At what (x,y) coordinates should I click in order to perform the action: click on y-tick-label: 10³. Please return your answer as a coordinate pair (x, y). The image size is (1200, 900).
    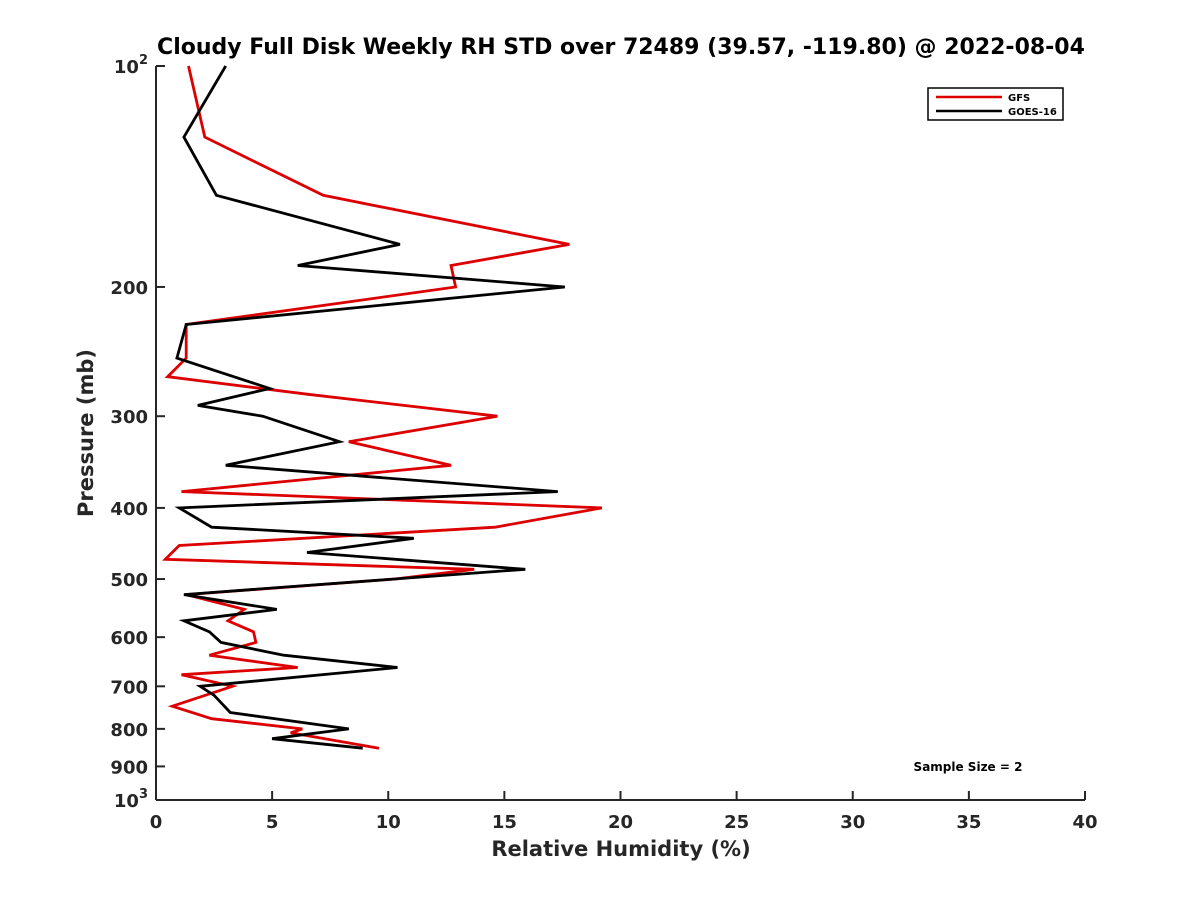
    Looking at the image, I should click on (131, 799).